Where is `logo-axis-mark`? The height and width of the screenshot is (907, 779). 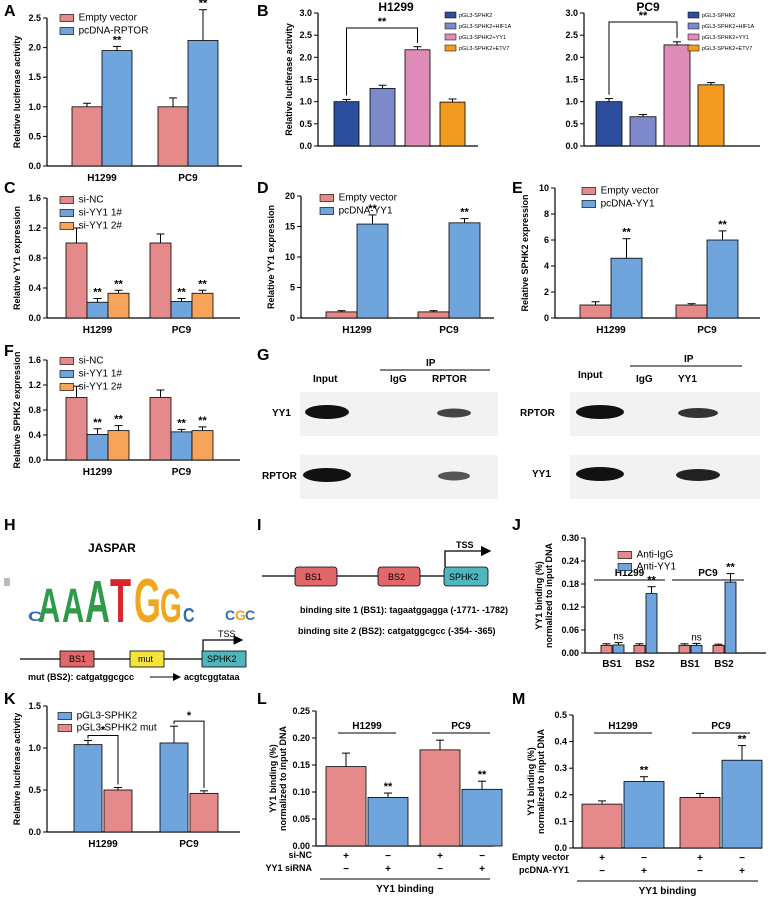
logo-axis-mark is located at coordinates (7, 582).